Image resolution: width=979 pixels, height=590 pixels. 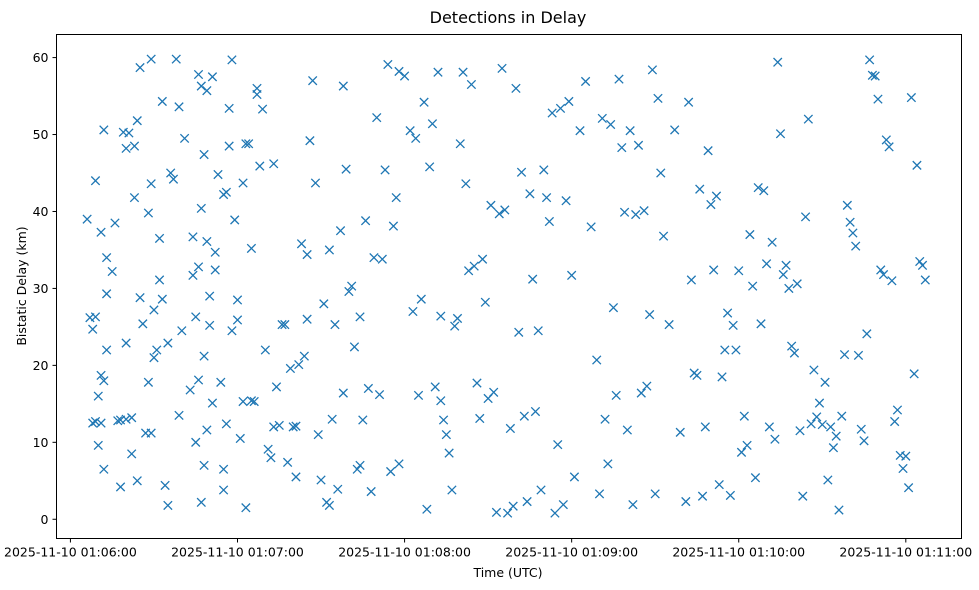 What do you see at coordinates (905, 552) in the screenshot?
I see `x-tick-label: 2025-11-10 01:11:00` at bounding box center [905, 552].